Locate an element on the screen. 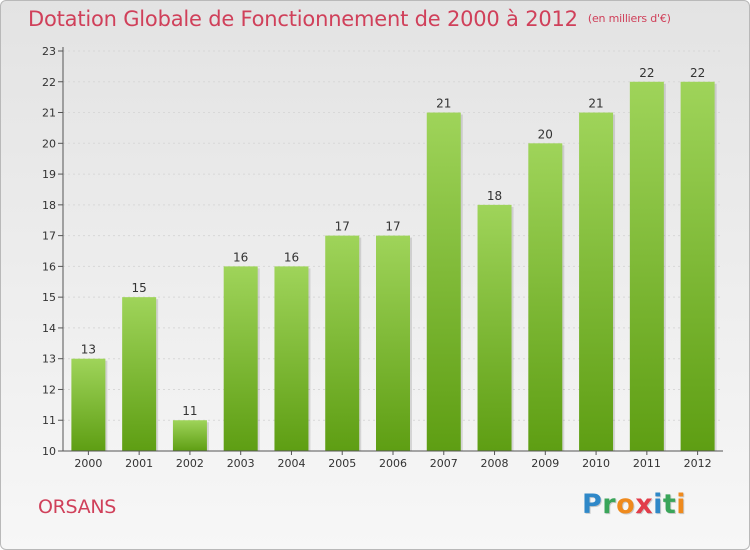  x-tick-label: 2007 is located at coordinates (444, 463).